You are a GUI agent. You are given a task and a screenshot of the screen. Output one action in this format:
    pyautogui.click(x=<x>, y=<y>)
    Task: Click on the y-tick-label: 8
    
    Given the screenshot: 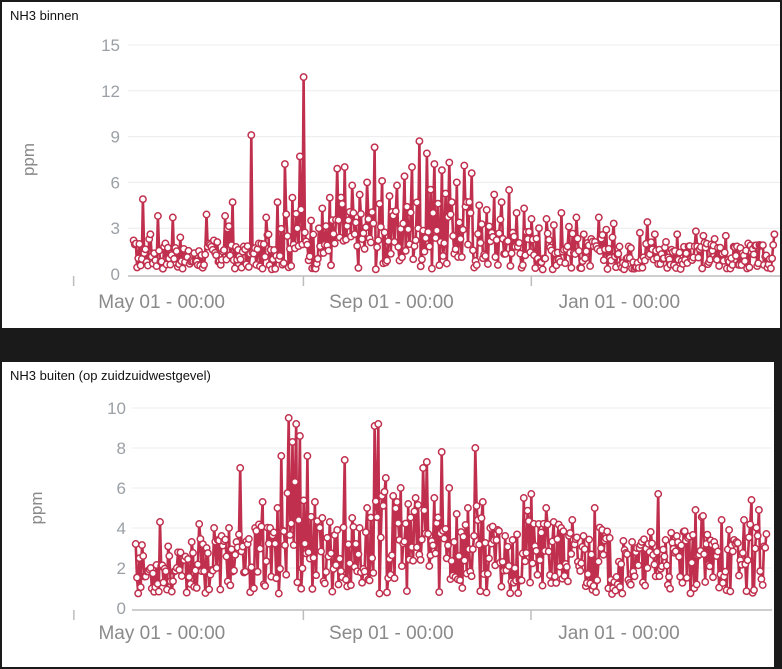 What is the action you would take?
    pyautogui.click(x=121, y=448)
    